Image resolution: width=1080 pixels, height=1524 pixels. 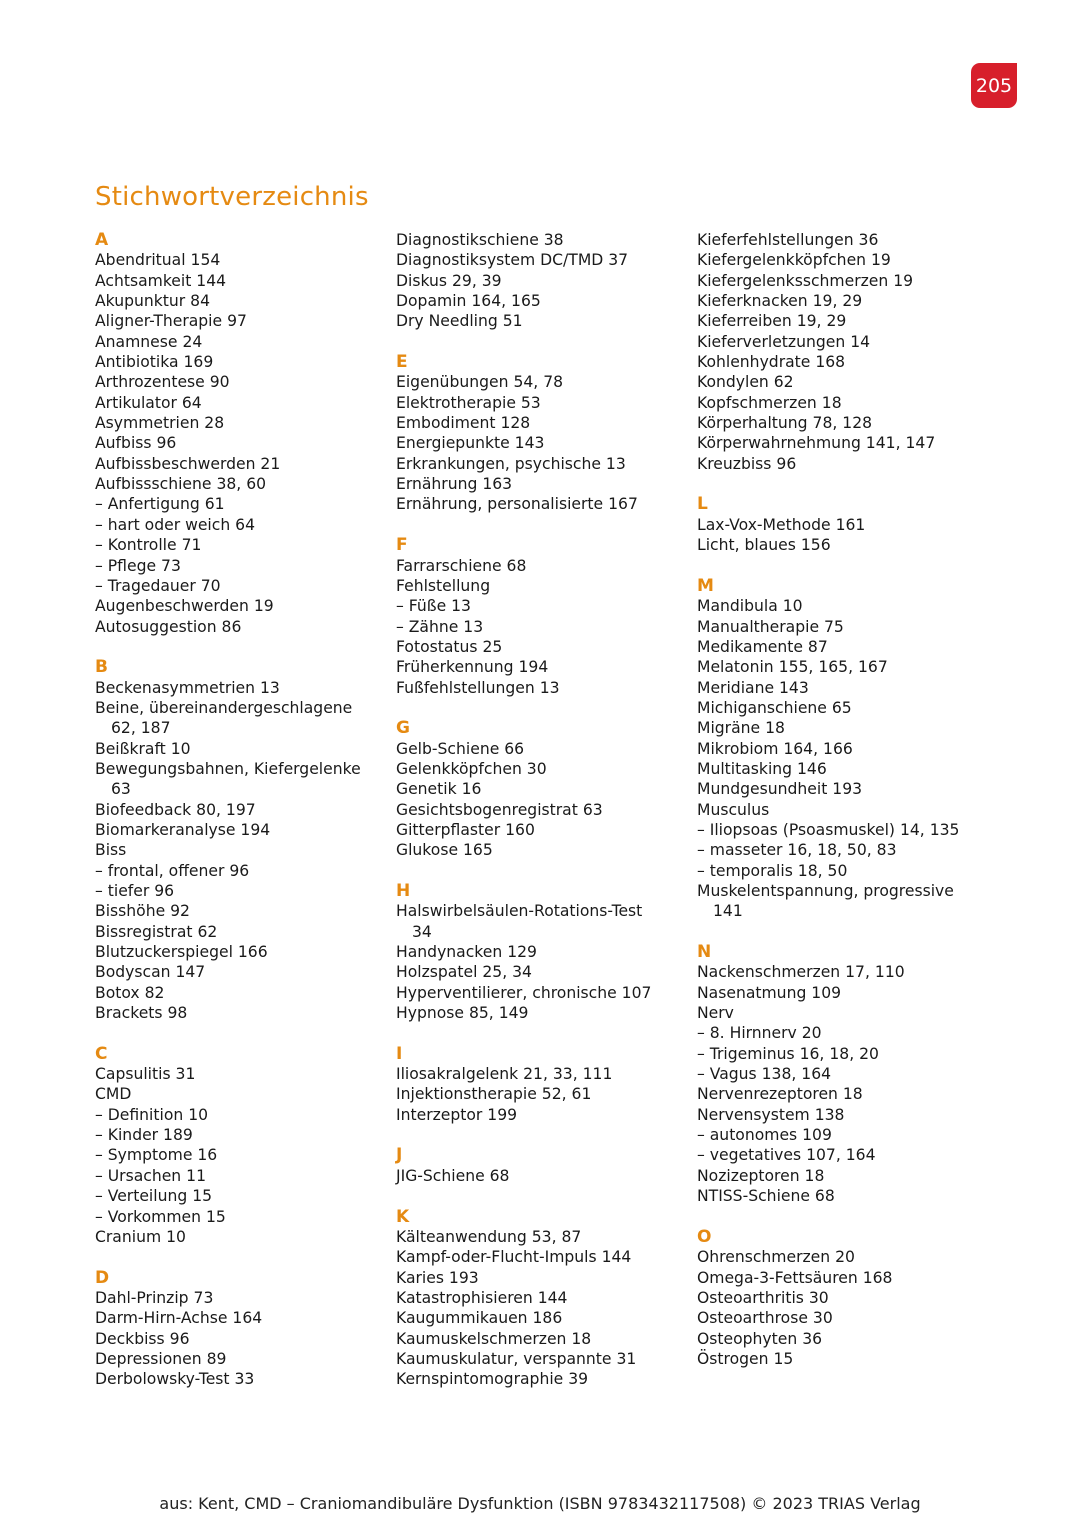 What do you see at coordinates (494, 1094) in the screenshot?
I see `index-entry: Injektionstherapie 52, 61` at bounding box center [494, 1094].